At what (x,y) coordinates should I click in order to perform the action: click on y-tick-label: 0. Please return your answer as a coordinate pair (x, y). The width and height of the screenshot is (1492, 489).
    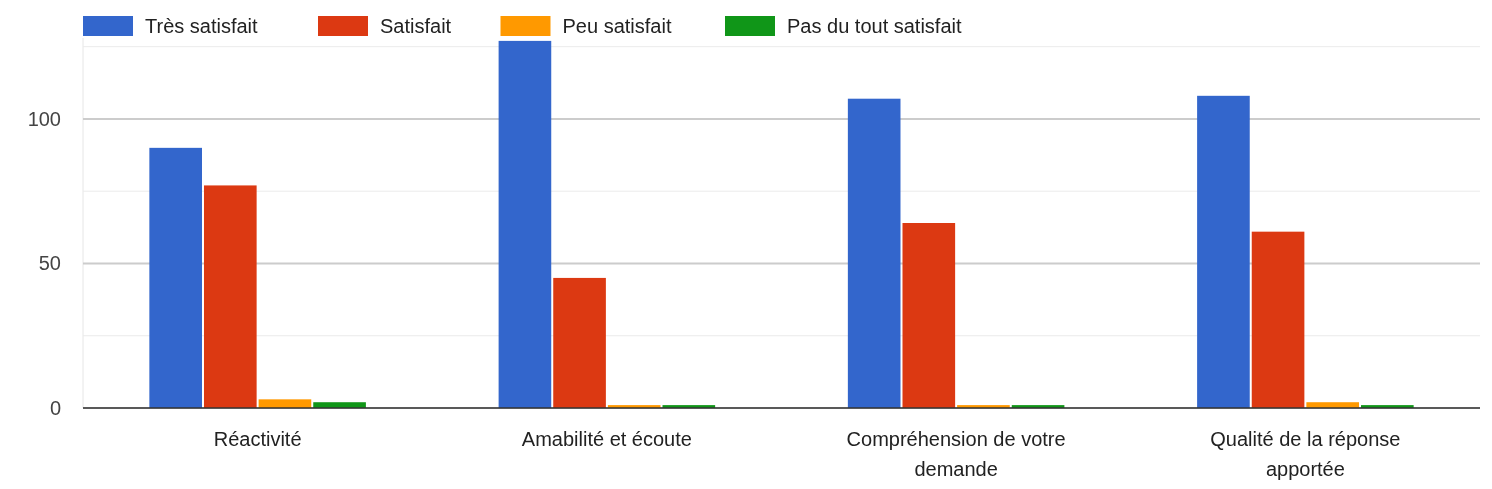
    Looking at the image, I should click on (55, 408).